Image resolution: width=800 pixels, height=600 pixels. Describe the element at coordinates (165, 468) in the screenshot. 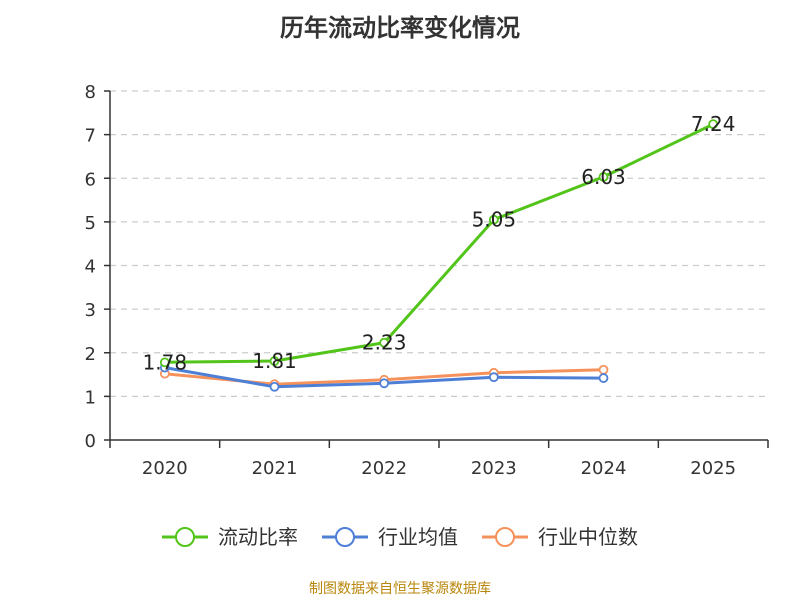

I see `x-tick-label: 2020` at that location.